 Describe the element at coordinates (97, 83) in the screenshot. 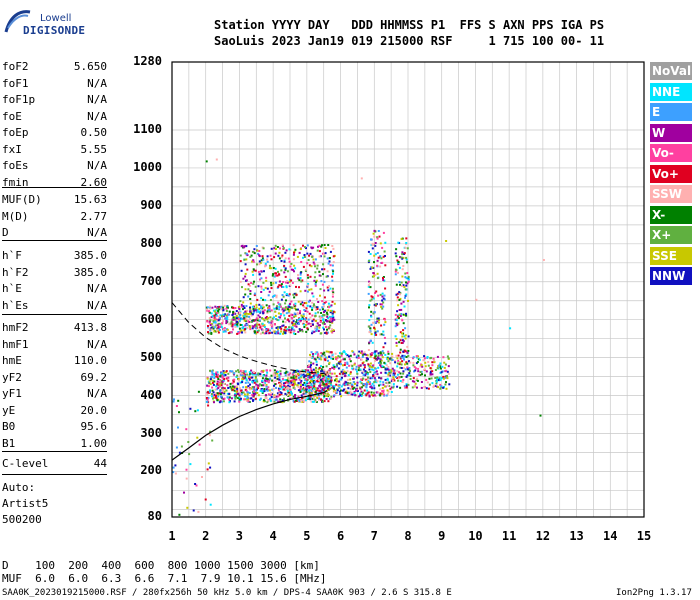

I see `param-value: N/A` at that location.